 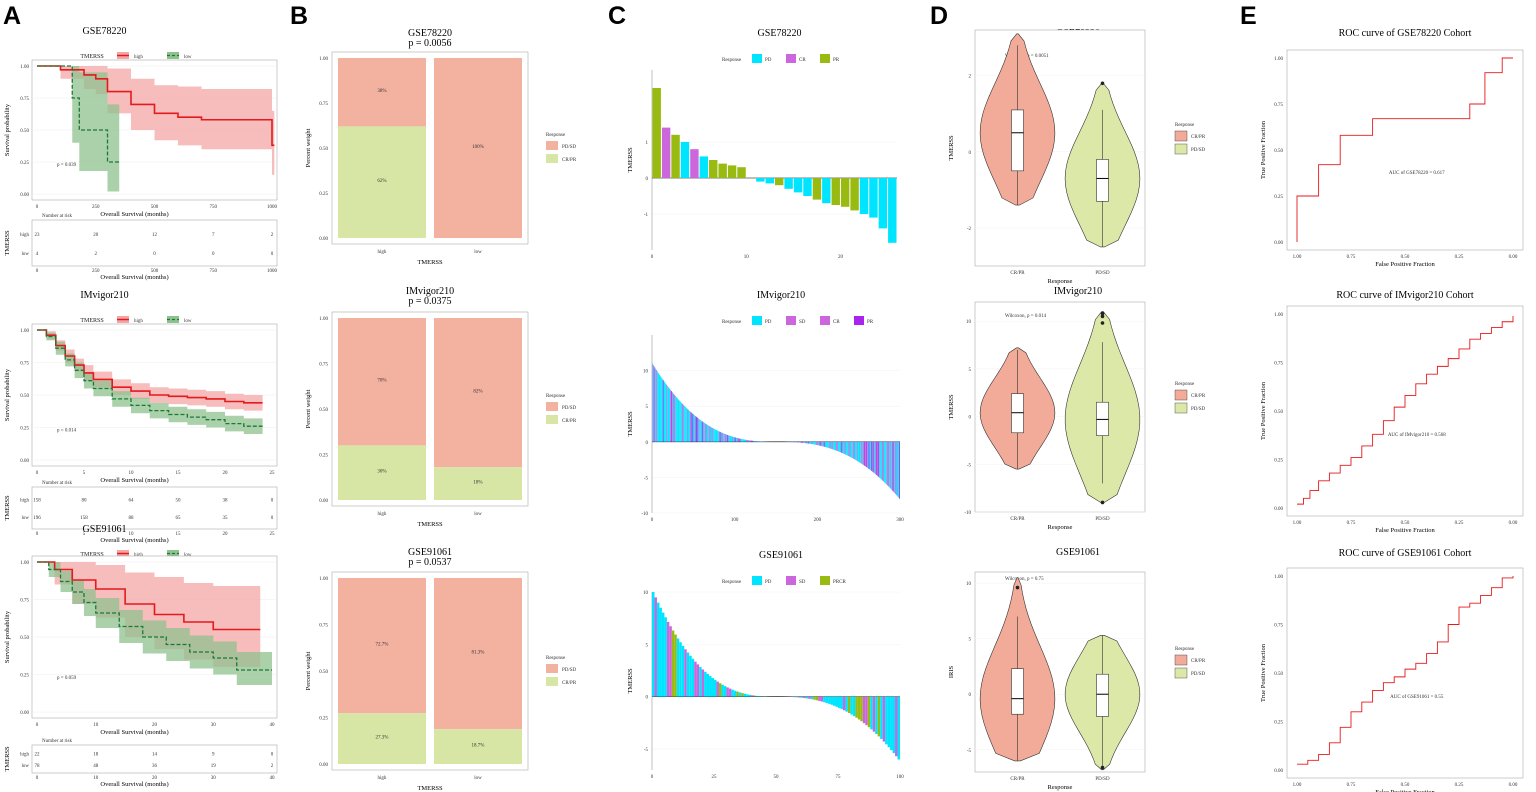 What do you see at coordinates (429, 562) in the screenshot?
I see `stacked-pvalue: p = 0.0537` at bounding box center [429, 562].